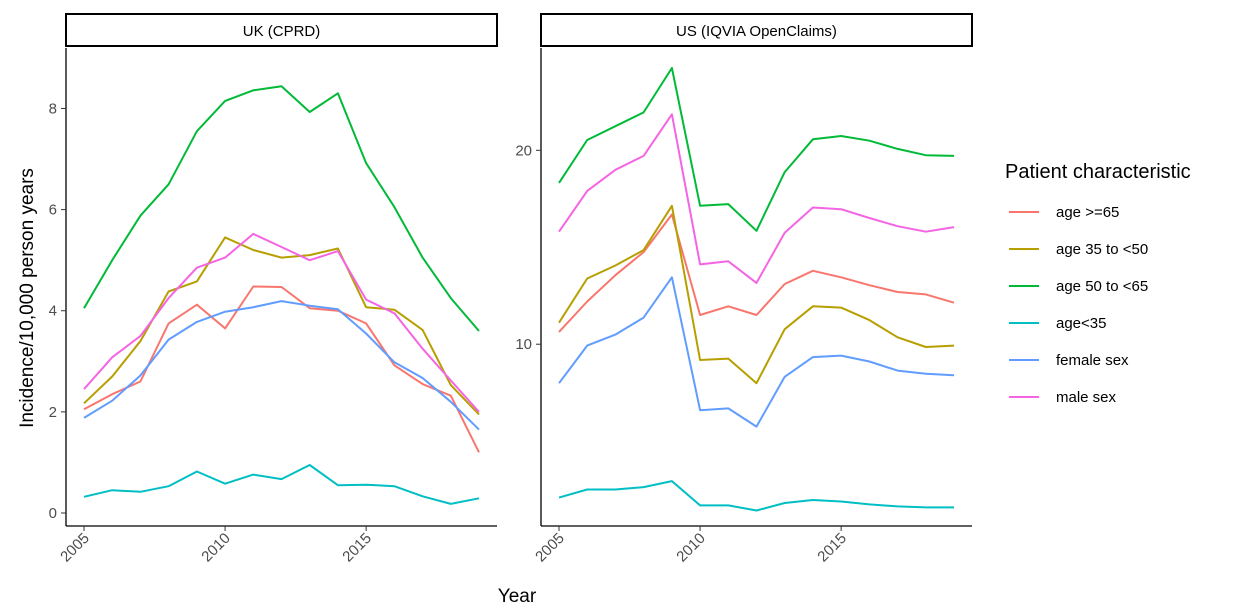 This screenshot has height=615, width=1234. What do you see at coordinates (1086, 397) in the screenshot?
I see `legend-label-male-sex: male sex` at bounding box center [1086, 397].